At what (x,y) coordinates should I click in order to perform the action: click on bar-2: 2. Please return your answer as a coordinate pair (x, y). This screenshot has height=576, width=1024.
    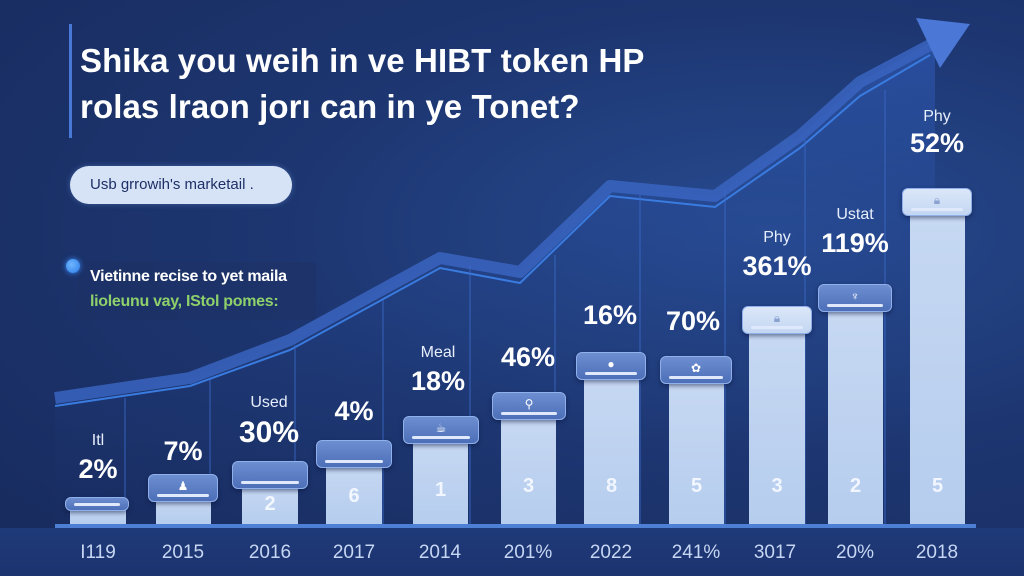
    Looking at the image, I should click on (270, 504).